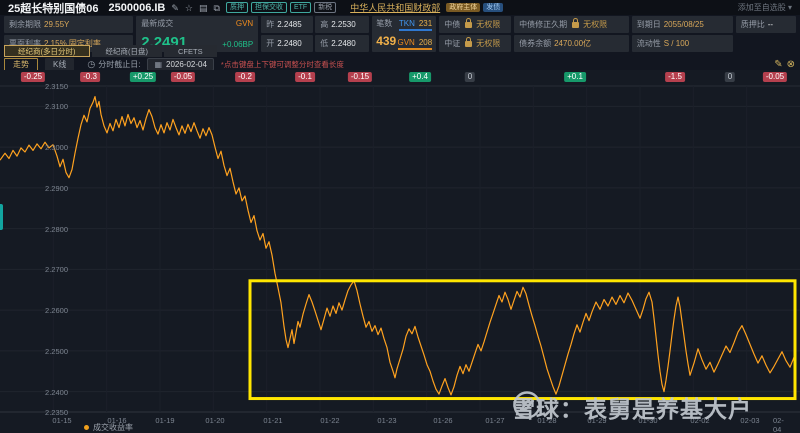  What do you see at coordinates (463, 7) in the screenshot?
I see `issuer-tag: 政府主体` at bounding box center [463, 7].